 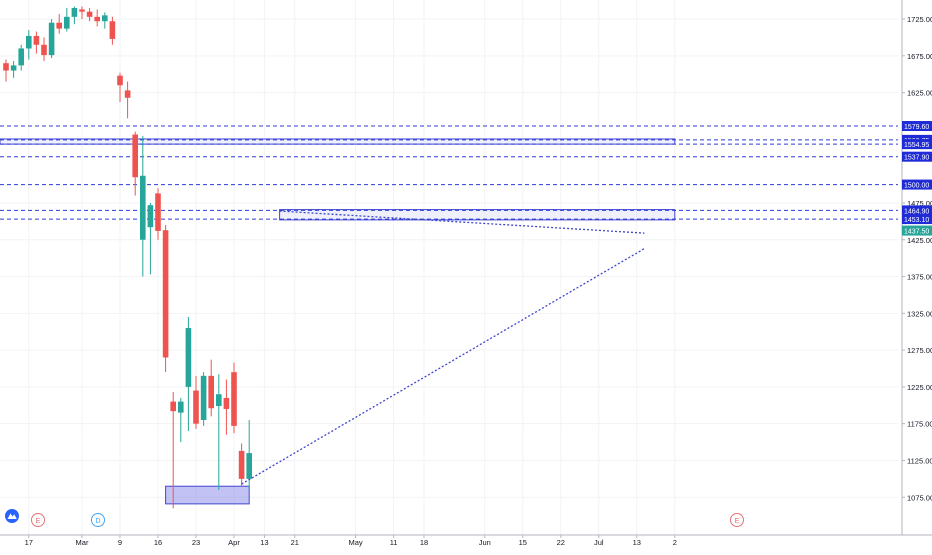 What do you see at coordinates (637, 542) in the screenshot?
I see `x-tick-label: 13` at bounding box center [637, 542].